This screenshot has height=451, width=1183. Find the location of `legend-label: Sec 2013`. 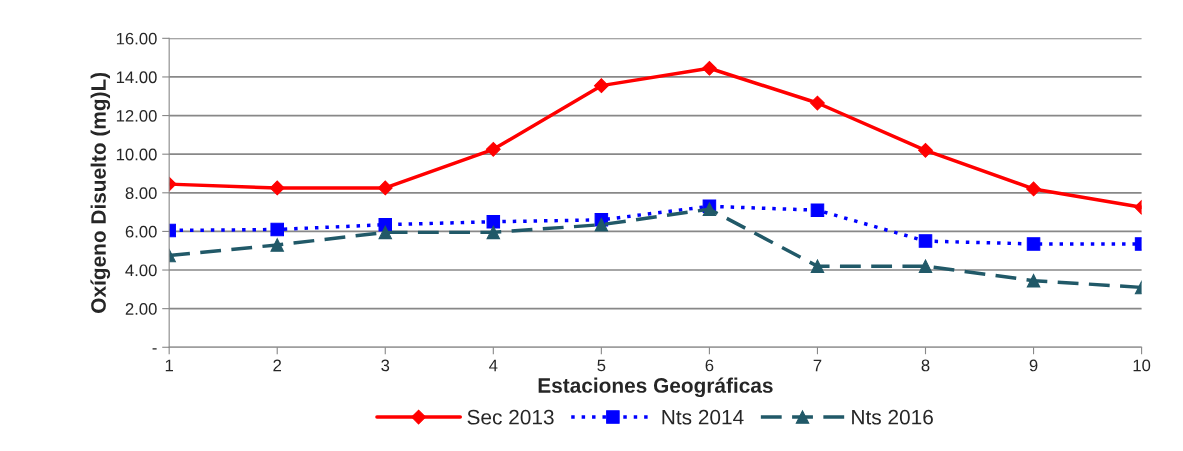

legend-label: Sec 2013 is located at coordinates (510, 417).